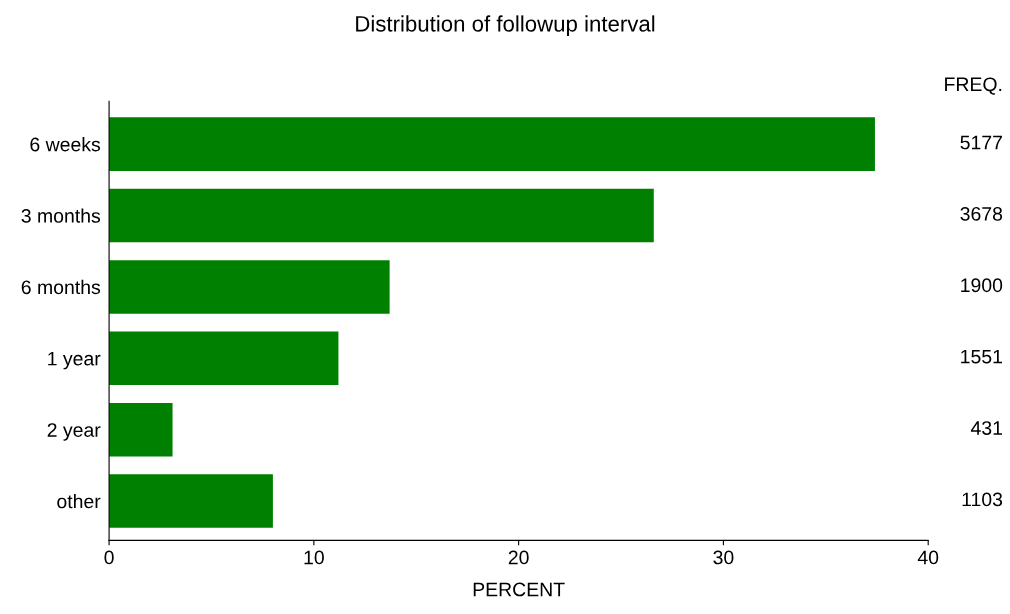 This screenshot has height=614, width=1010. What do you see at coordinates (74, 432) in the screenshot?
I see `y-tick-label: 2 year` at bounding box center [74, 432].